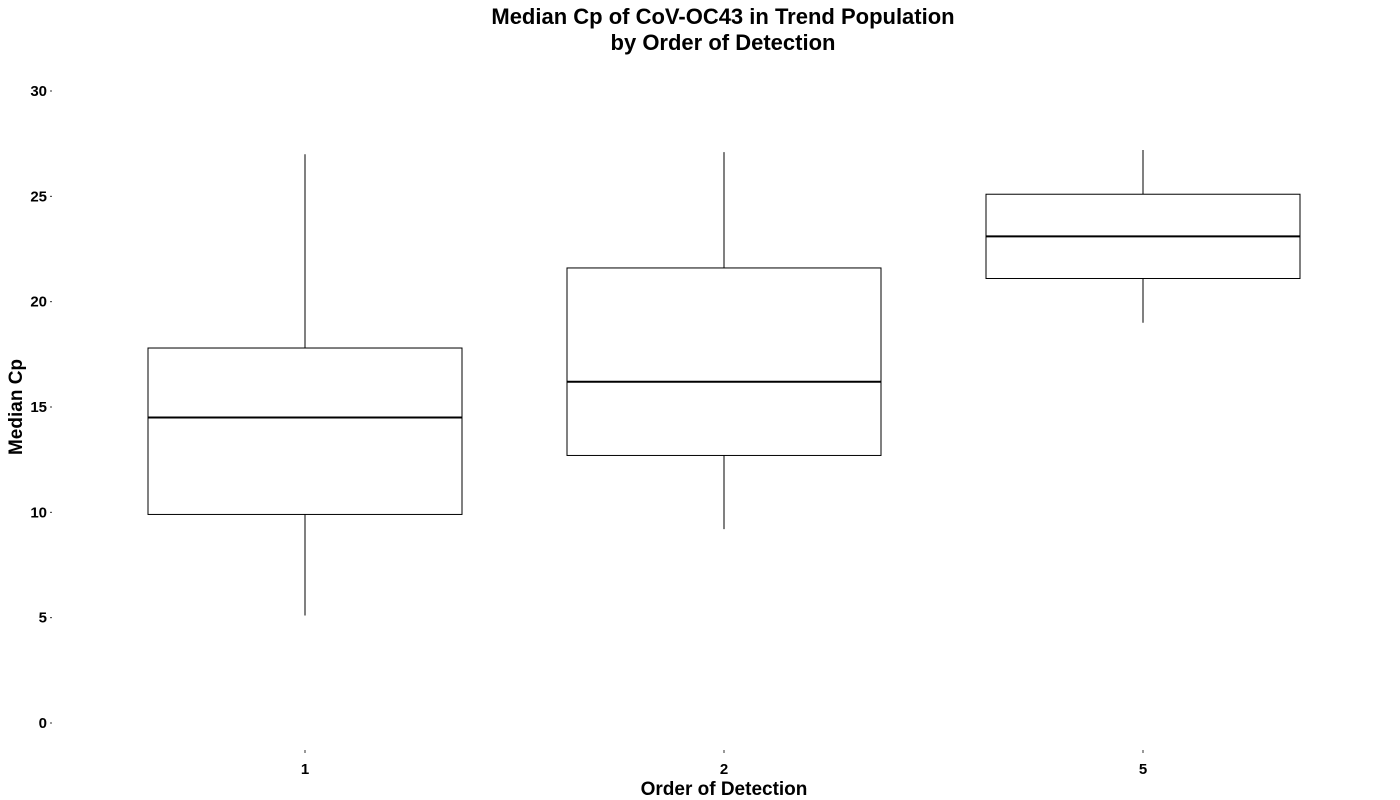  Describe the element at coordinates (38, 512) in the screenshot. I see `y-tick-label: 10` at that location.